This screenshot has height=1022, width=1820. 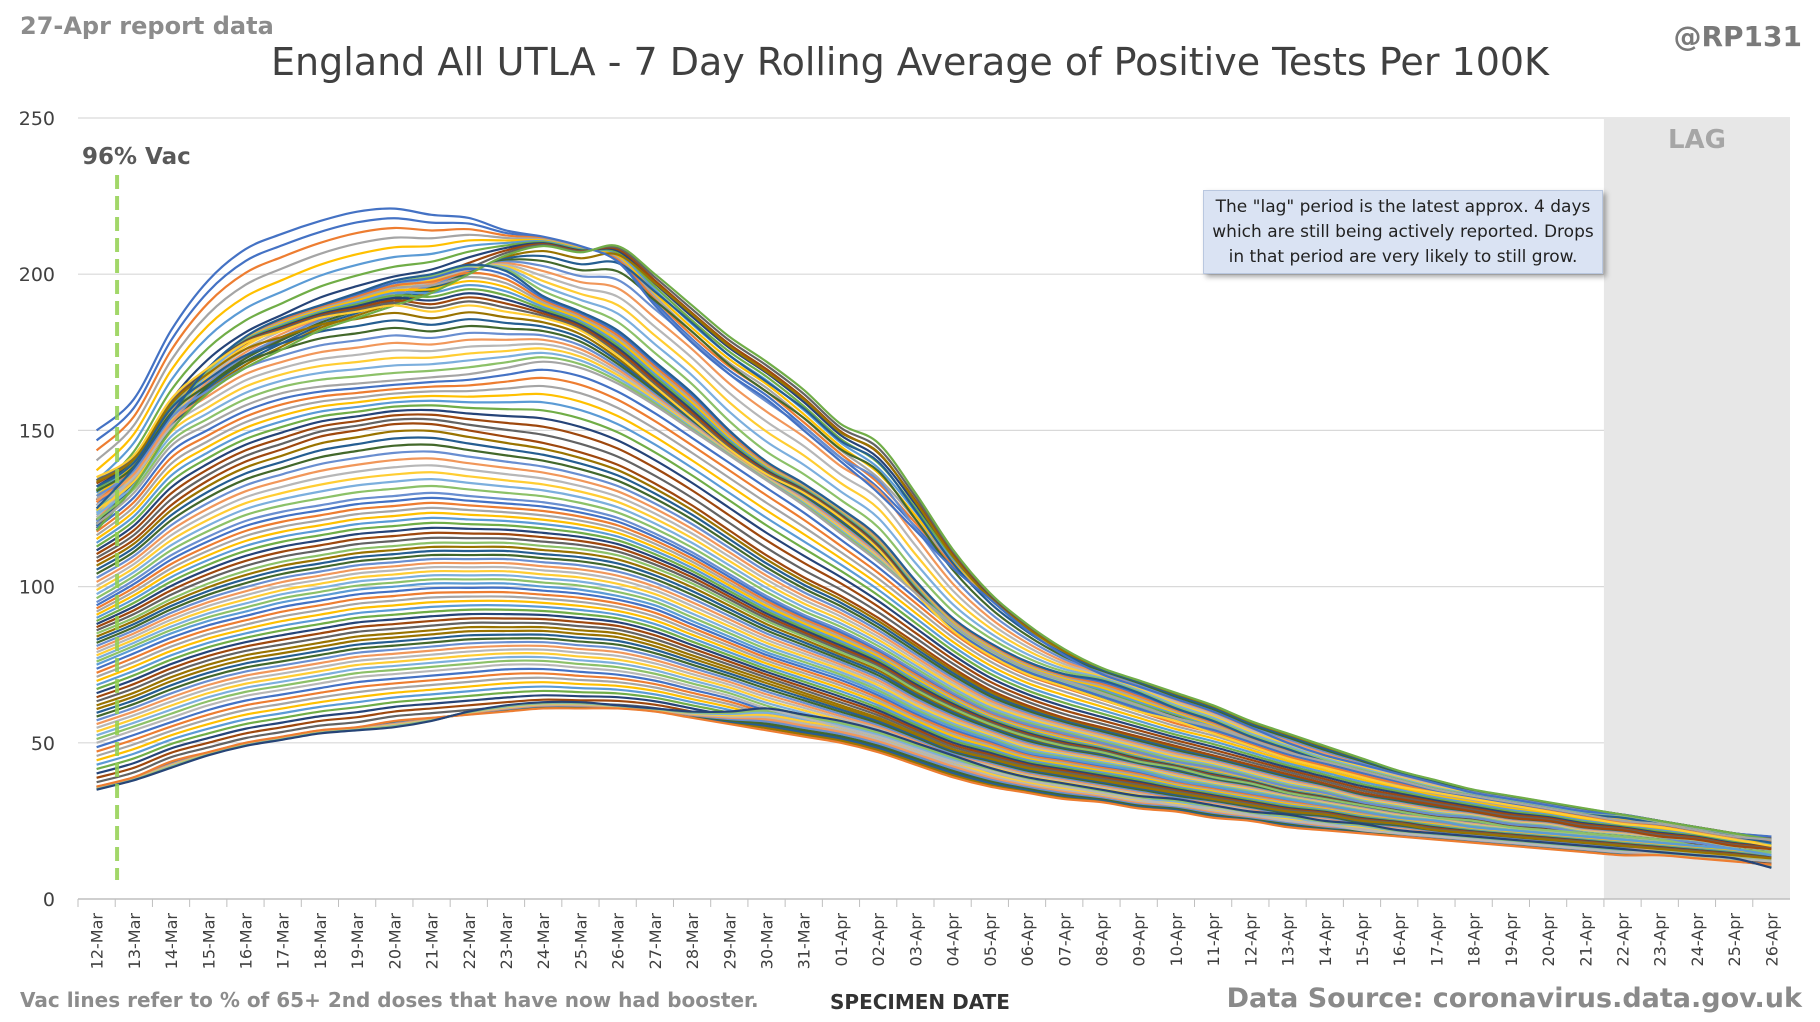 What do you see at coordinates (37, 588) in the screenshot?
I see `y-tick-label: 100` at bounding box center [37, 588].